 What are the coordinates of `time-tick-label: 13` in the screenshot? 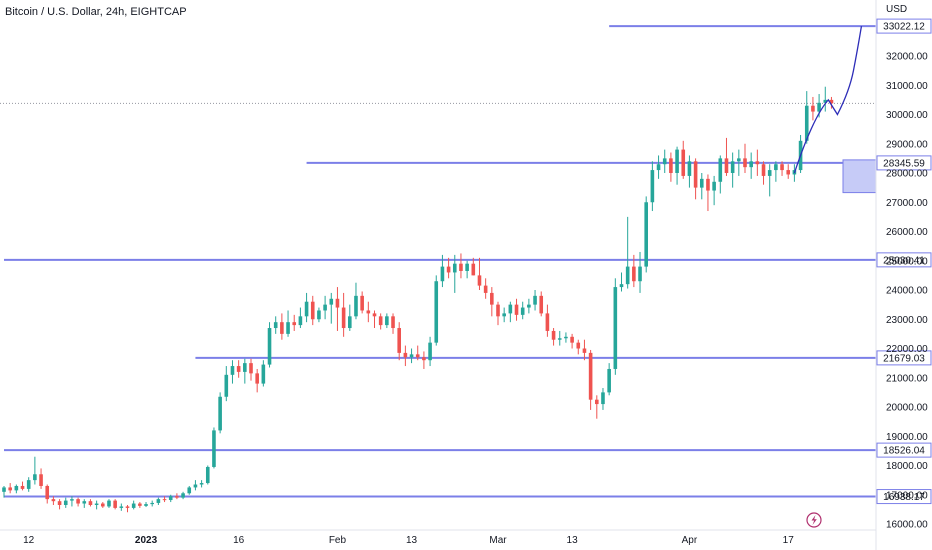 It's located at (573, 540).